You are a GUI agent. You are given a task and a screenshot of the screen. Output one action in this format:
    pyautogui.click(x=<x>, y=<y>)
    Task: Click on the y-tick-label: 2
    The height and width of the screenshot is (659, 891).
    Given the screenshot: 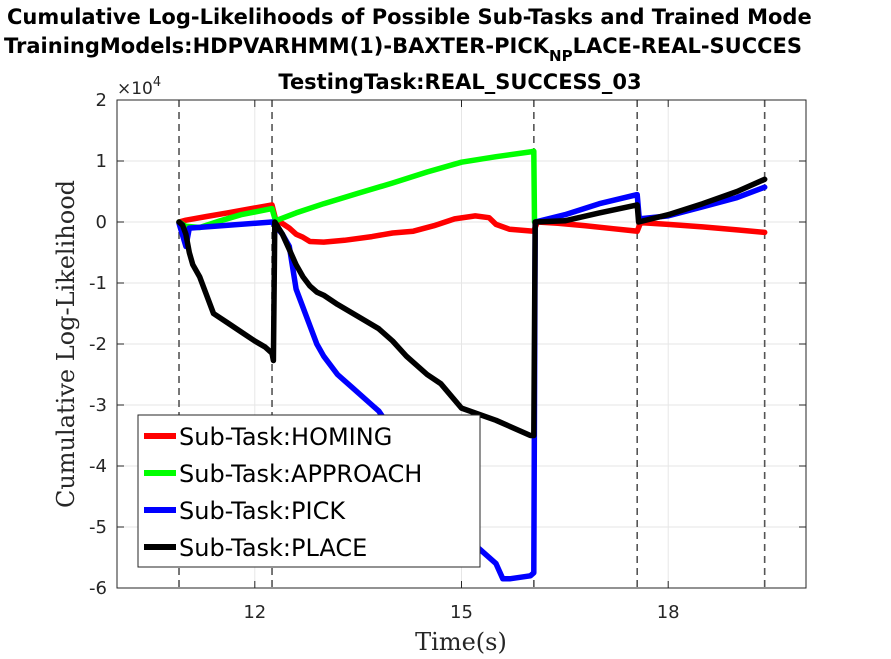 What is the action you would take?
    pyautogui.click(x=101, y=100)
    